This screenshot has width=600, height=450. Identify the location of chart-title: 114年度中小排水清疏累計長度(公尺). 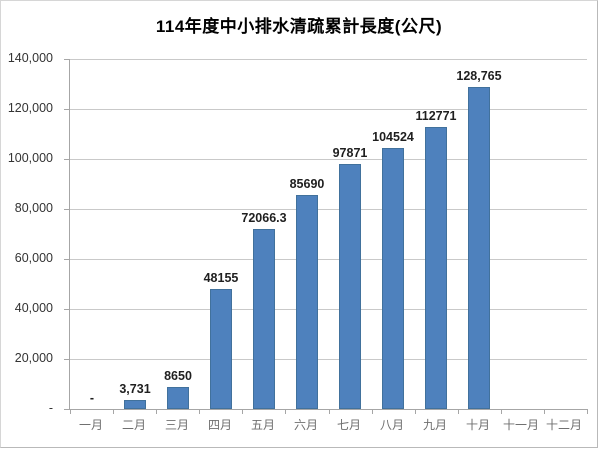
(299, 26).